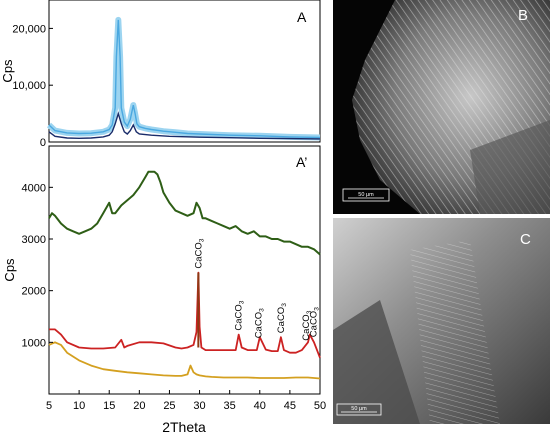  Describe the element at coordinates (184, 213) in the screenshot. I see `chart-a-prime-series-green` at that location.